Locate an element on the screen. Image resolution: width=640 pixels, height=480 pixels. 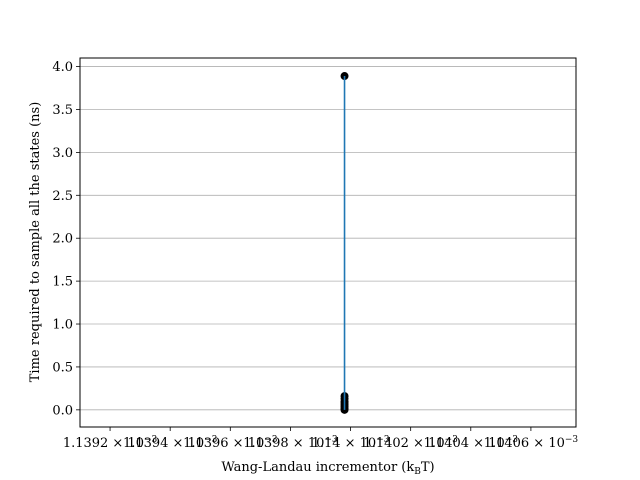
x-tick-label: 1.1392 × 10⁻³ is located at coordinates (110, 443).